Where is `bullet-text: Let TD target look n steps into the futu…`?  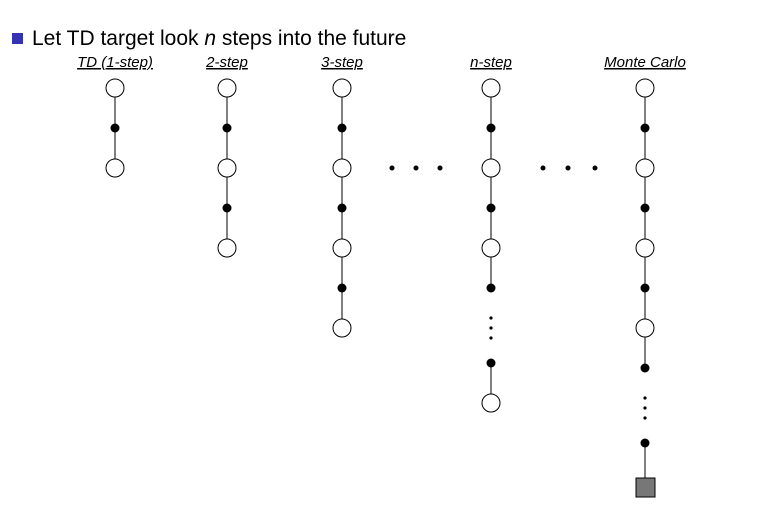
bullet-text: Let TD target look n steps into the futu… is located at coordinates (219, 38).